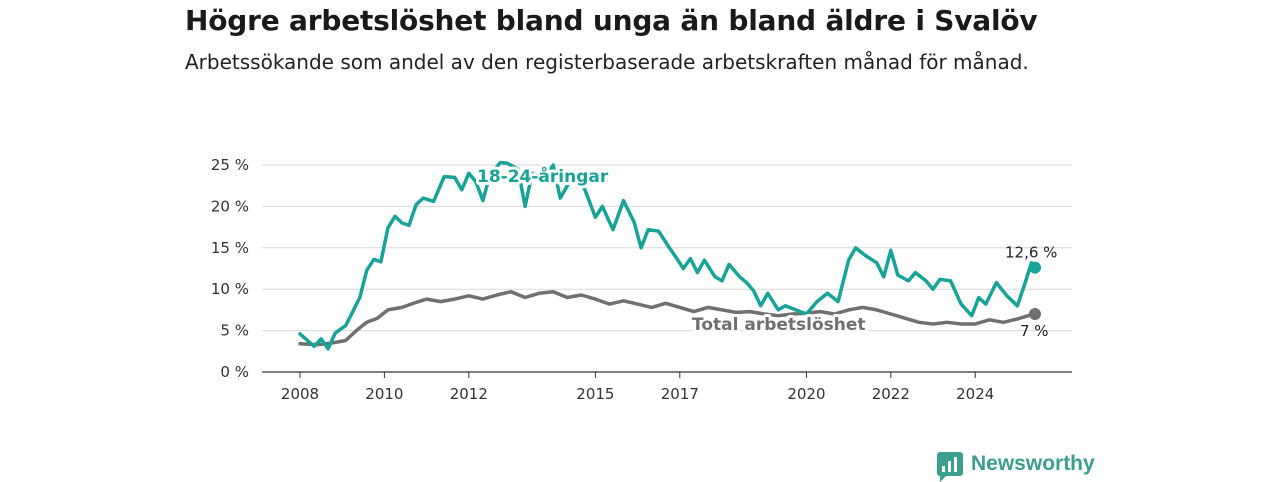  Describe the element at coordinates (469, 394) in the screenshot. I see `x-tick-label: 2012` at that location.